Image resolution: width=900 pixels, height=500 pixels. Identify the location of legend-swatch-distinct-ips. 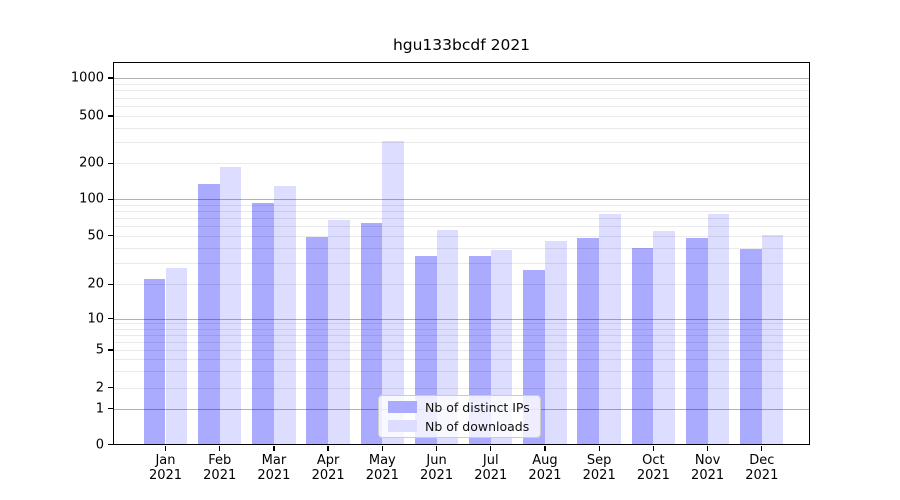
(402, 407).